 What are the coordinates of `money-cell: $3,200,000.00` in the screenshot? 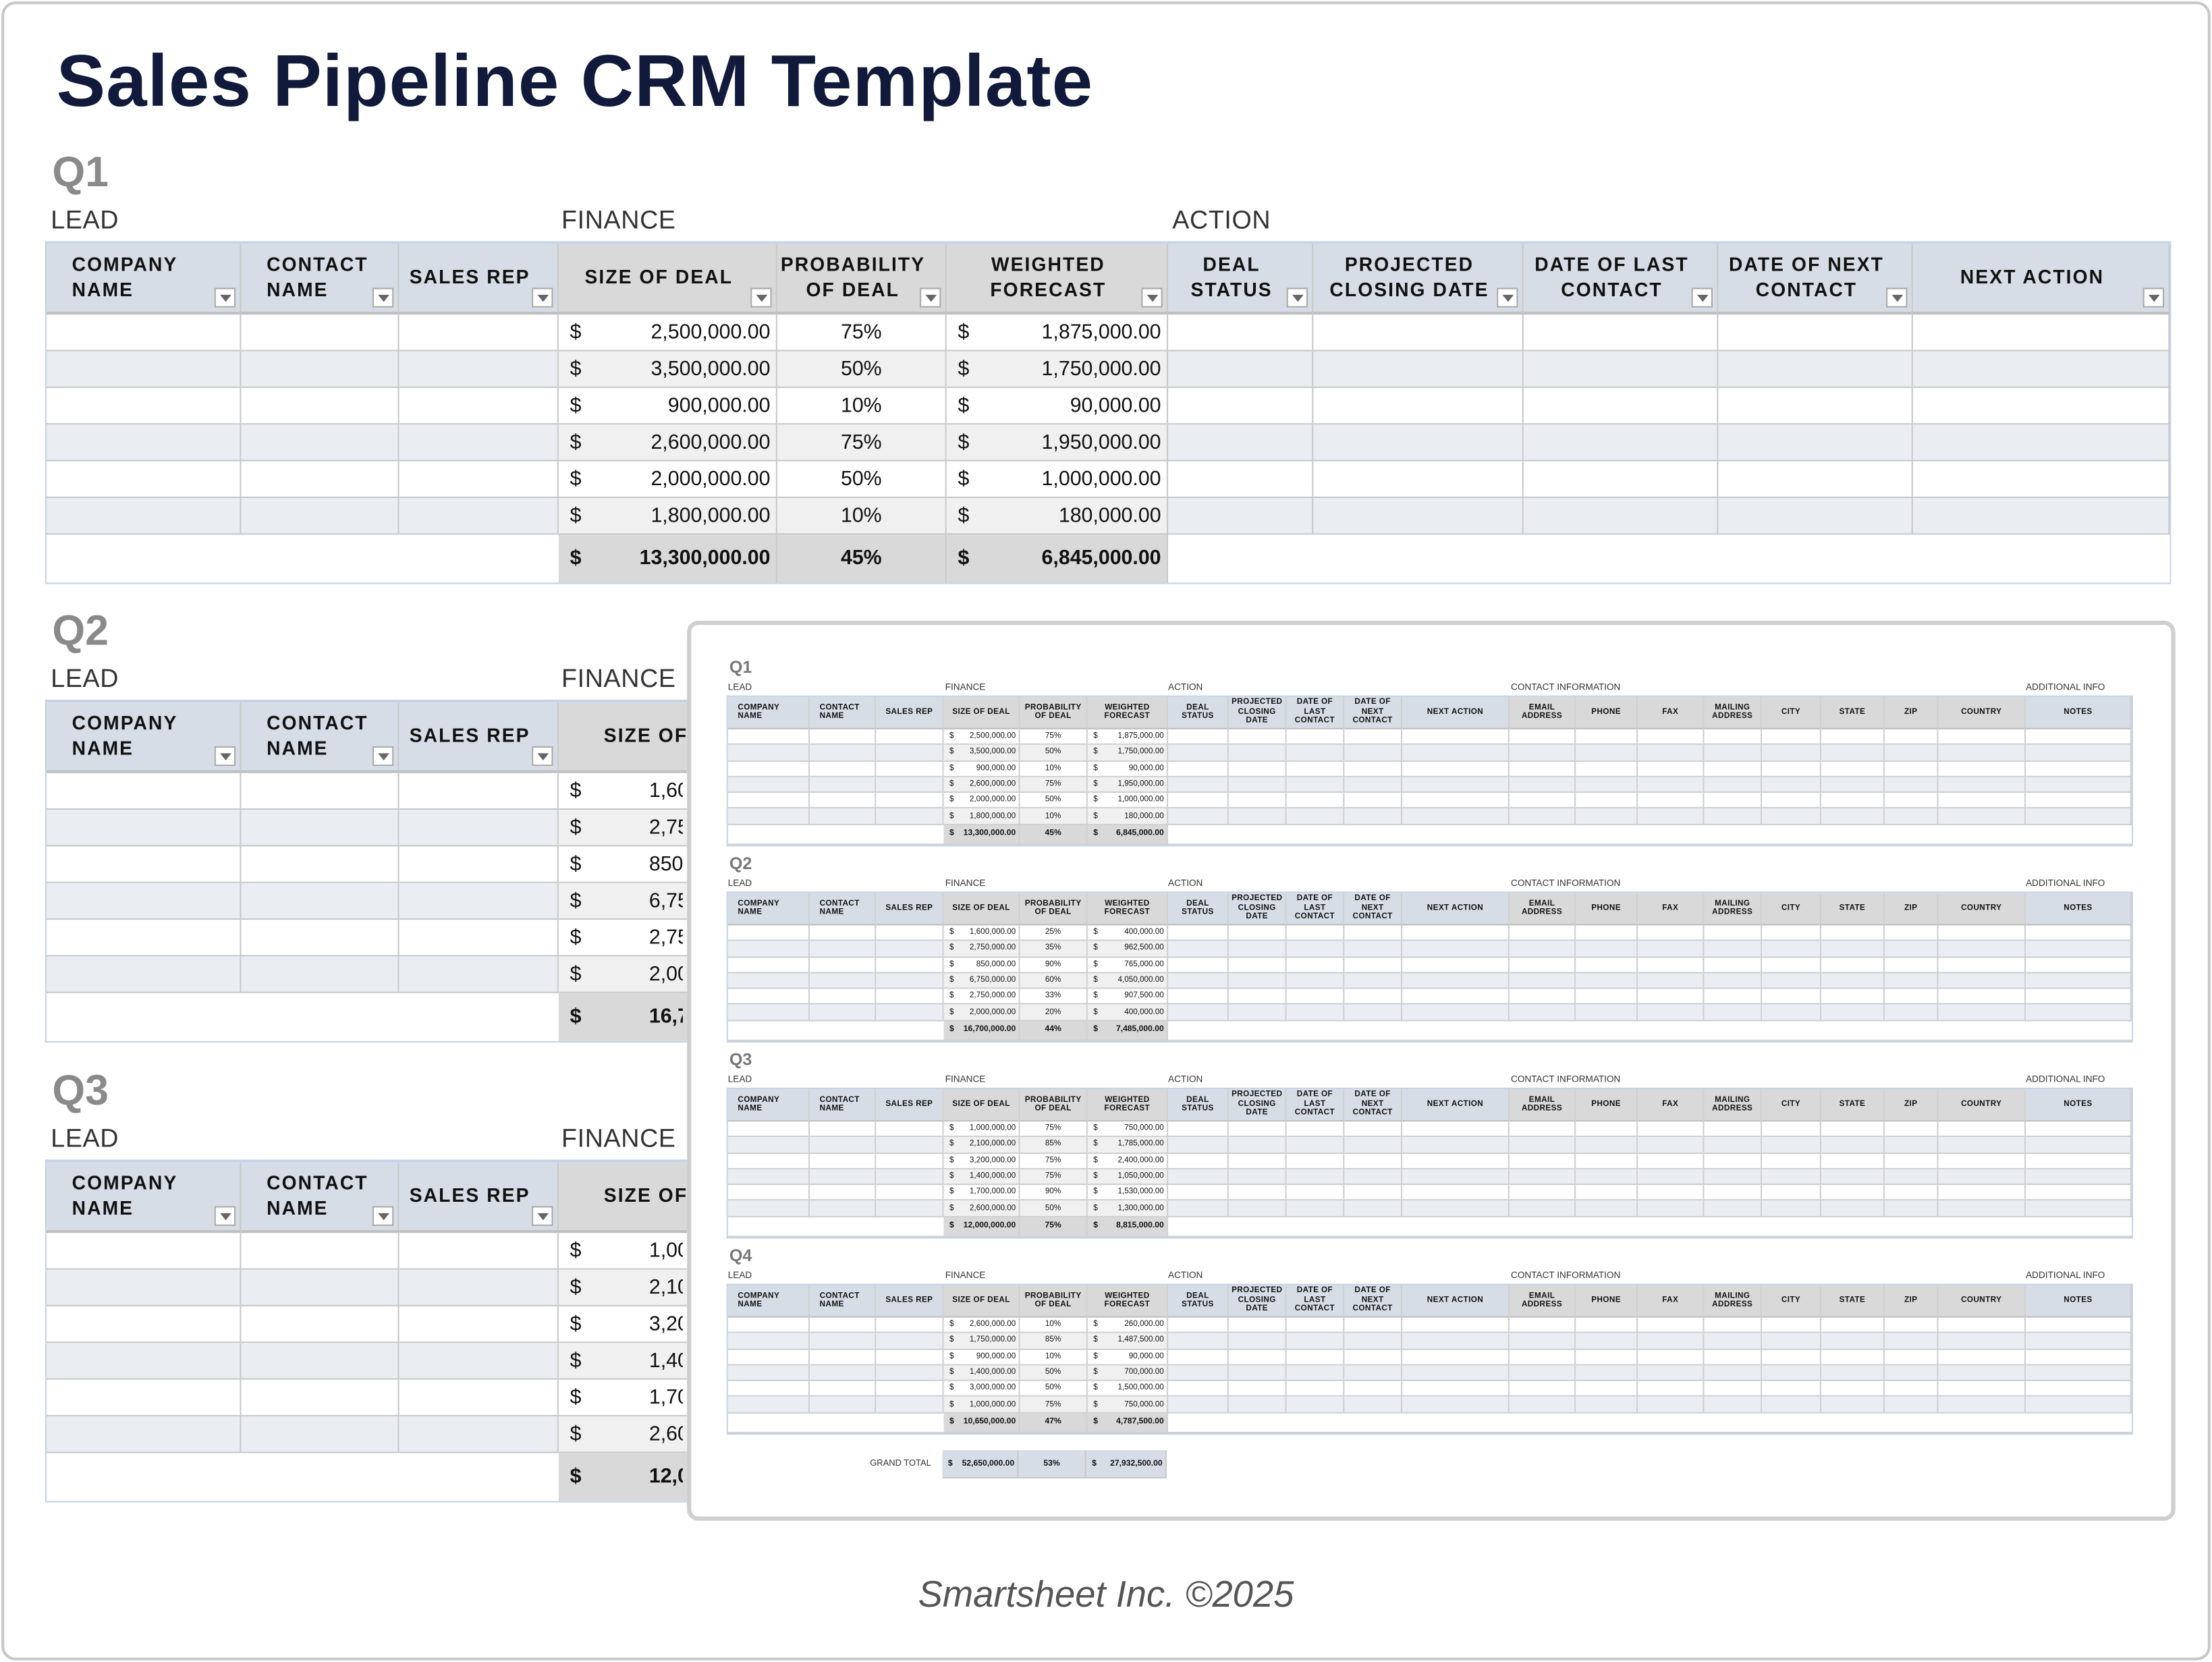 It's located at (981, 1161).